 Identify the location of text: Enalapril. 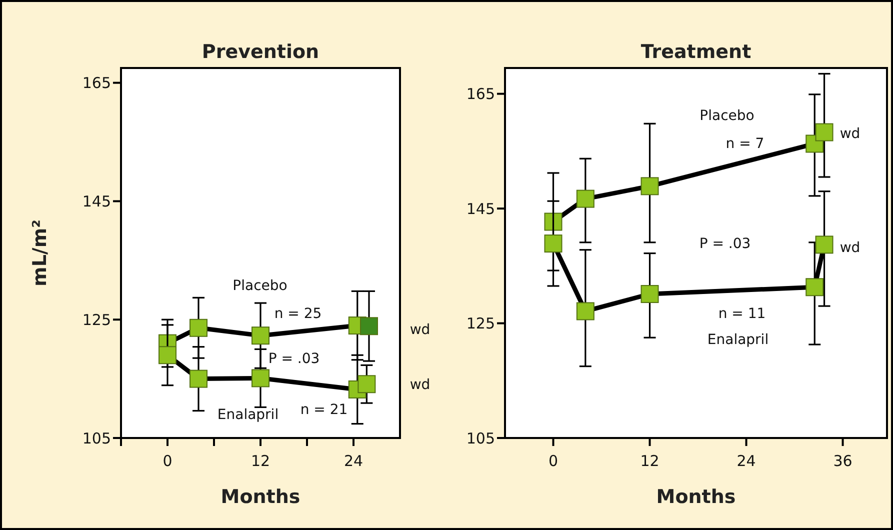
(738, 340).